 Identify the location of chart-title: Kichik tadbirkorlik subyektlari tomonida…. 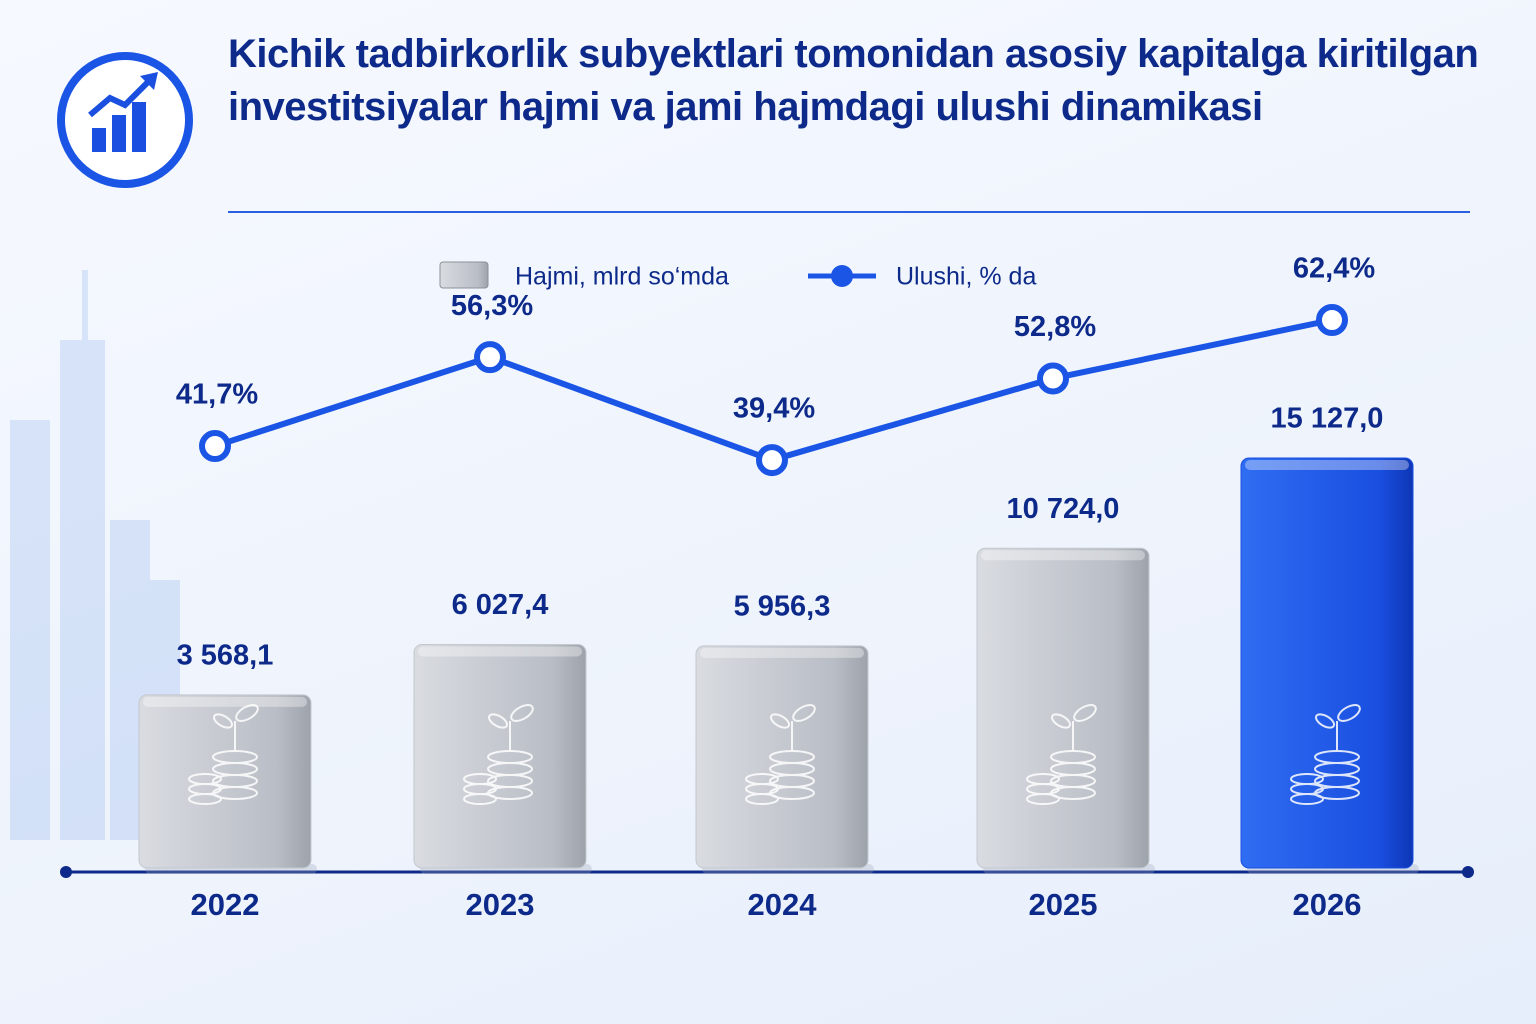
(853, 80).